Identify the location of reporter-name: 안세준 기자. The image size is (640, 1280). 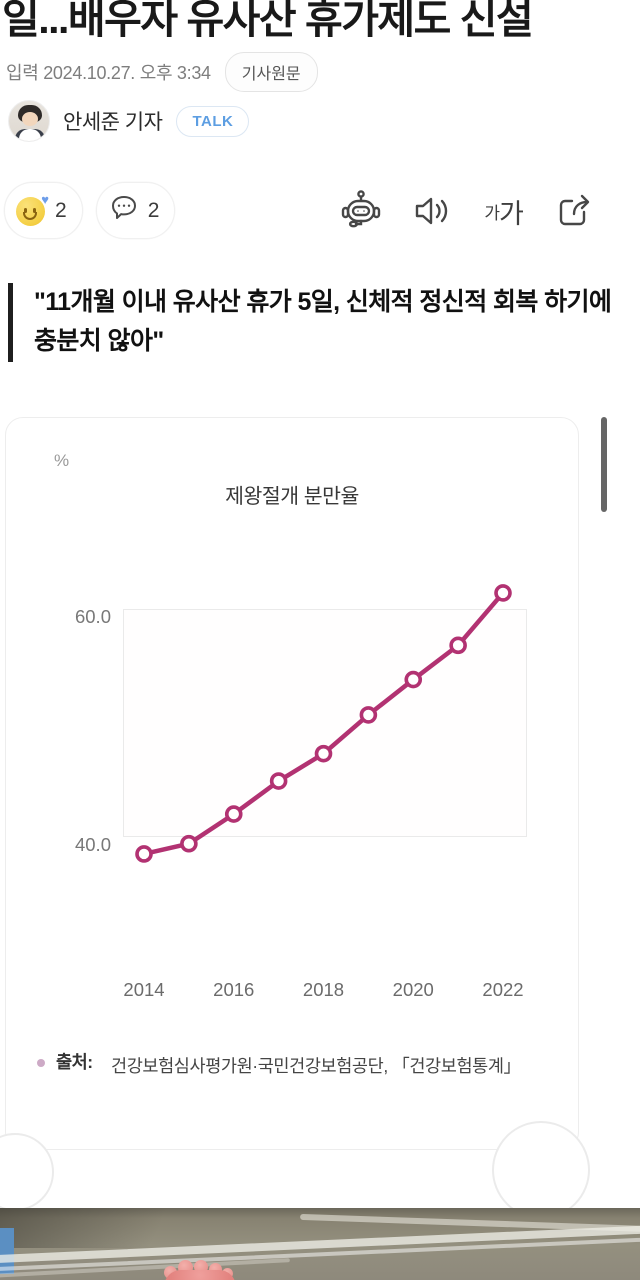
(113, 122).